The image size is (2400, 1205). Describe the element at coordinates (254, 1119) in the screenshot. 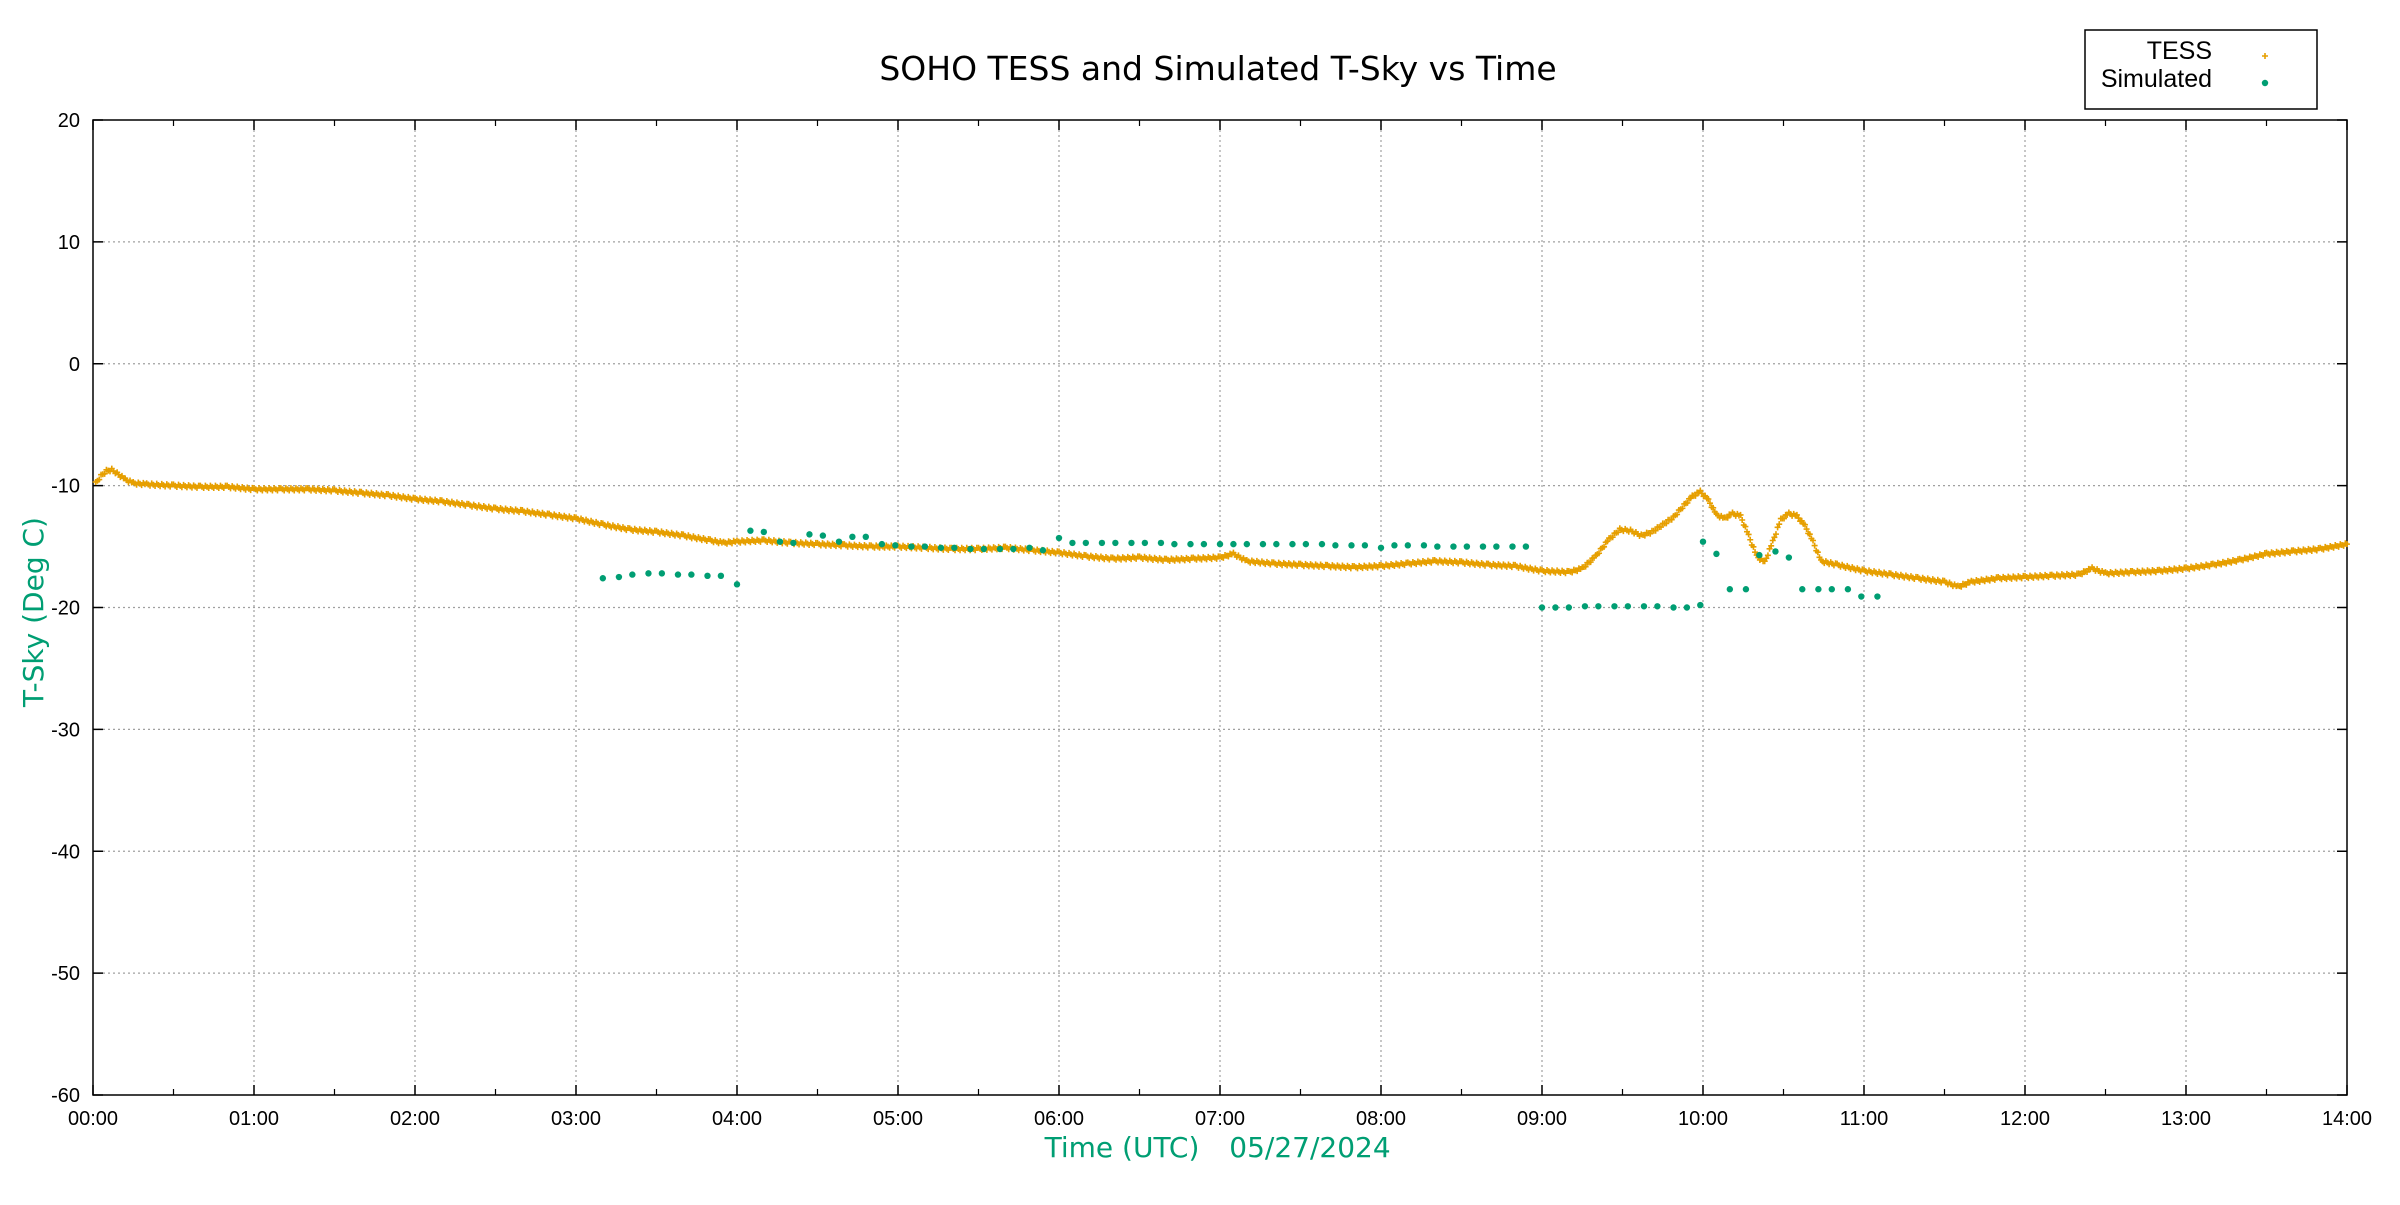

I see `x-tick-label: 01:00` at that location.